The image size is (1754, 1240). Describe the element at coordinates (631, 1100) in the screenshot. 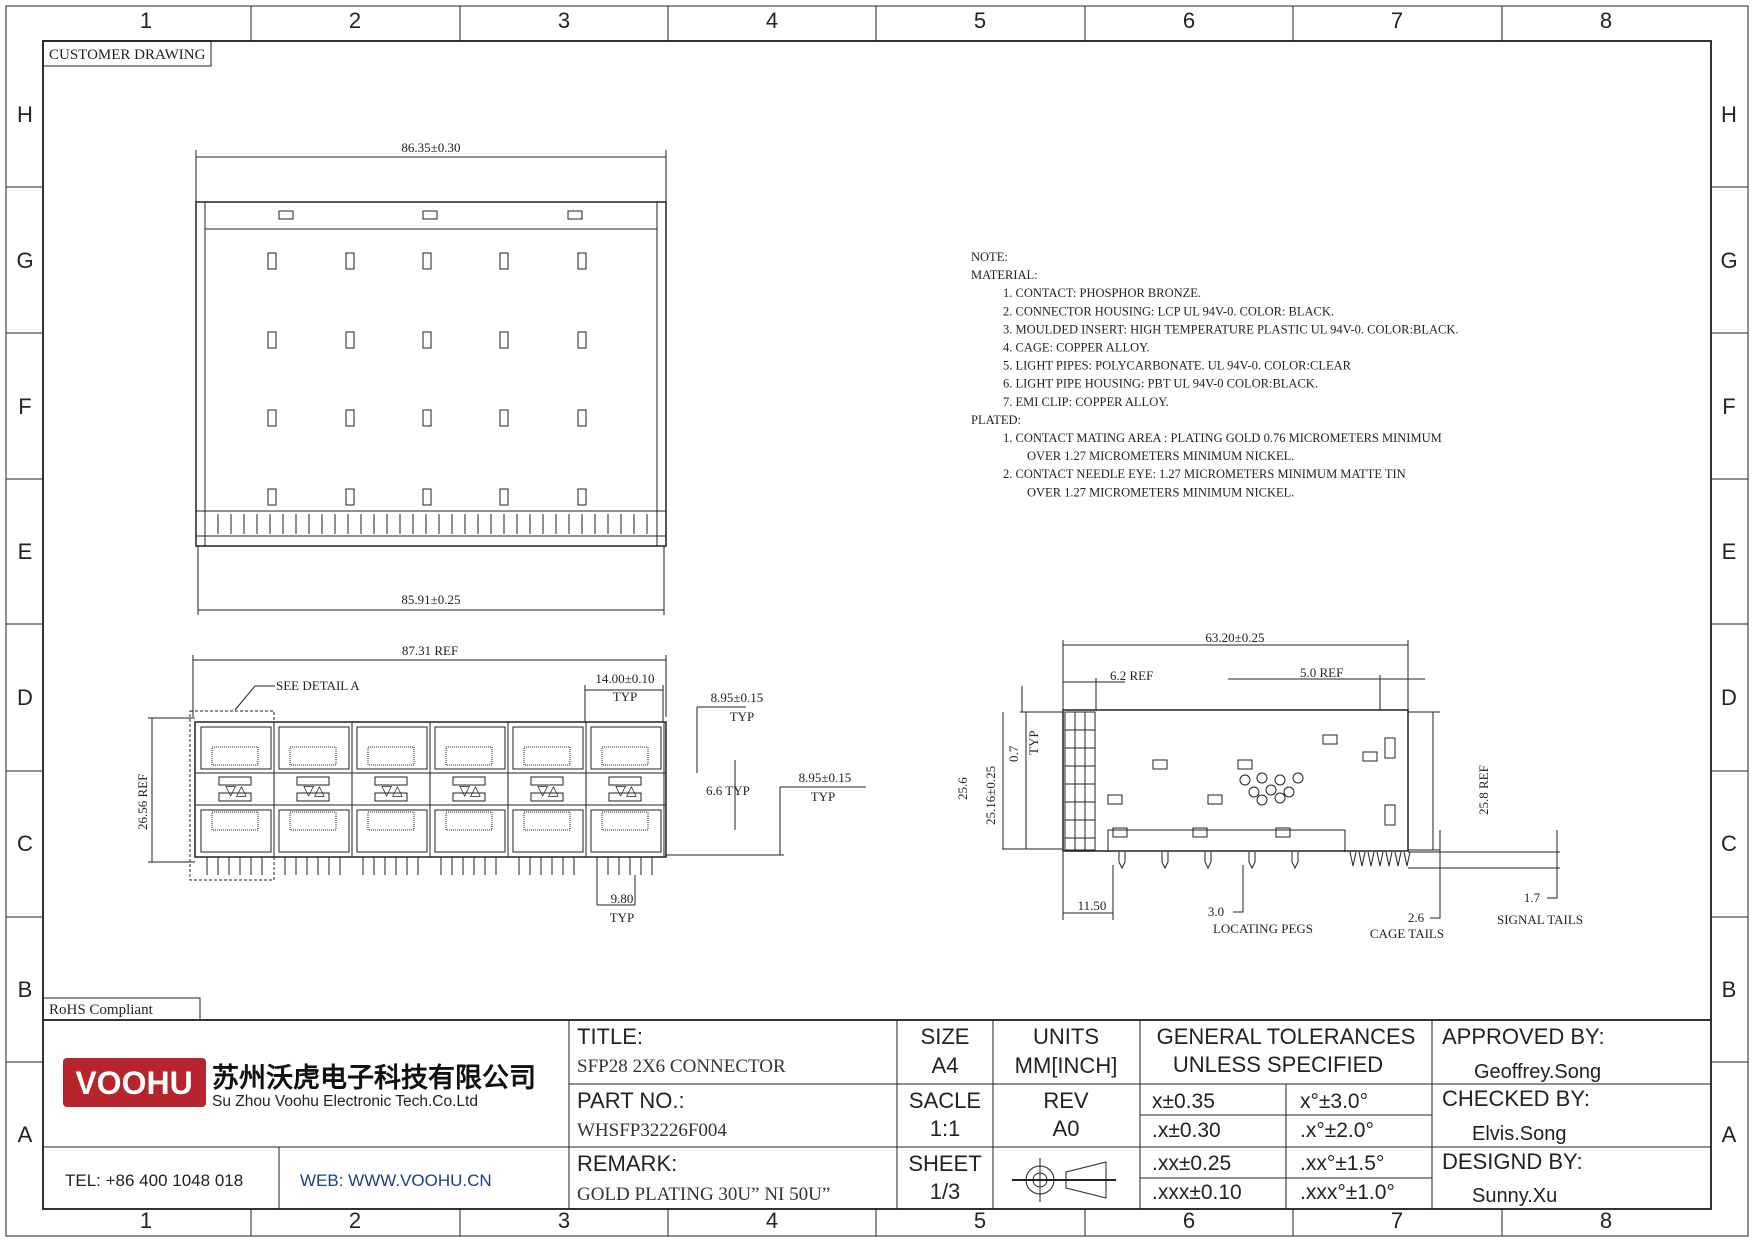

I see `part-label: PART NO.:` at that location.